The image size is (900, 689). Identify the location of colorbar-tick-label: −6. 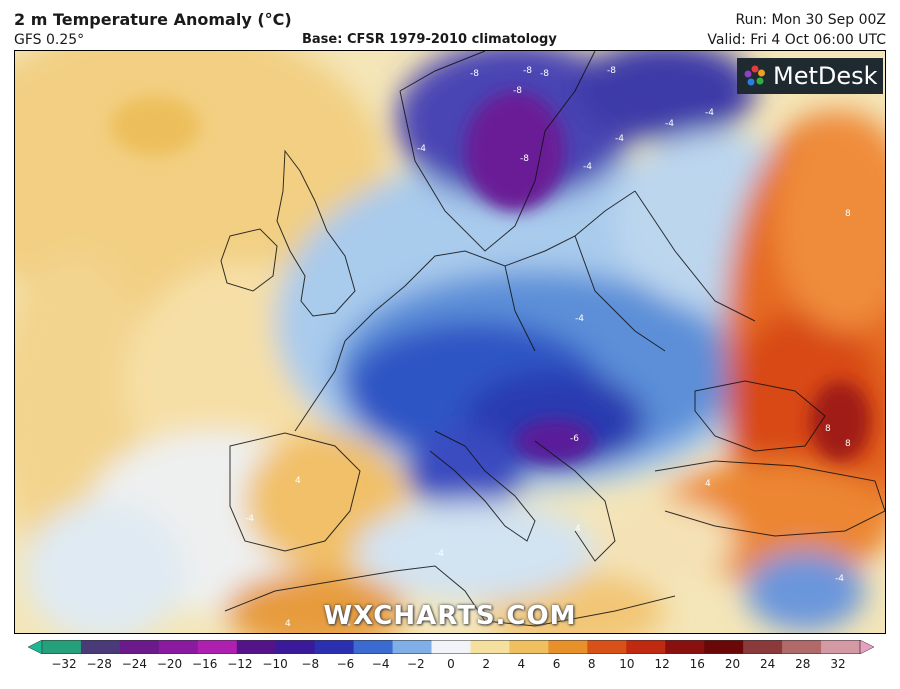
(345, 664).